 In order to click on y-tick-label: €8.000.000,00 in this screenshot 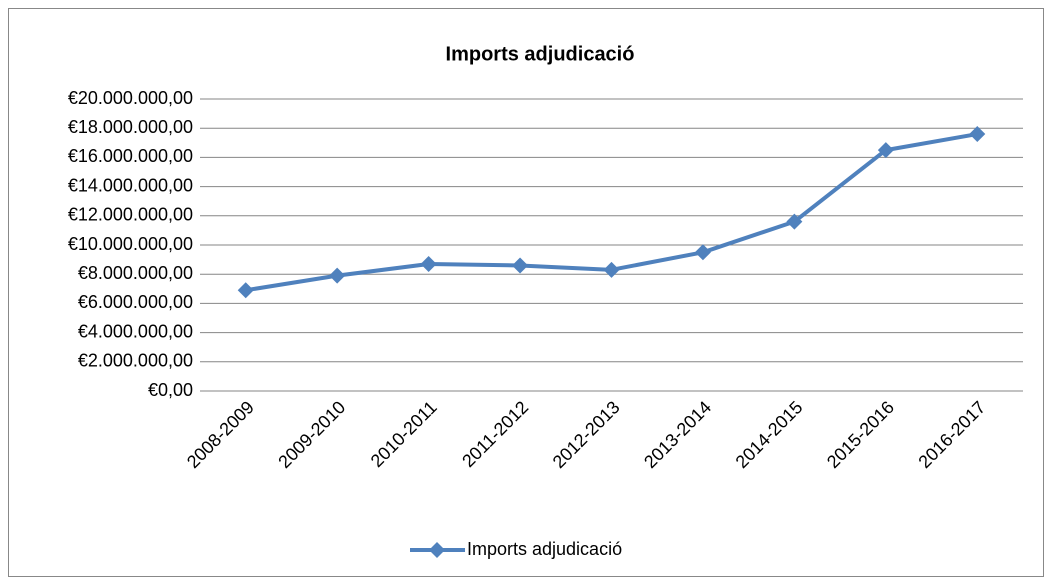, I will do `click(135, 273)`.